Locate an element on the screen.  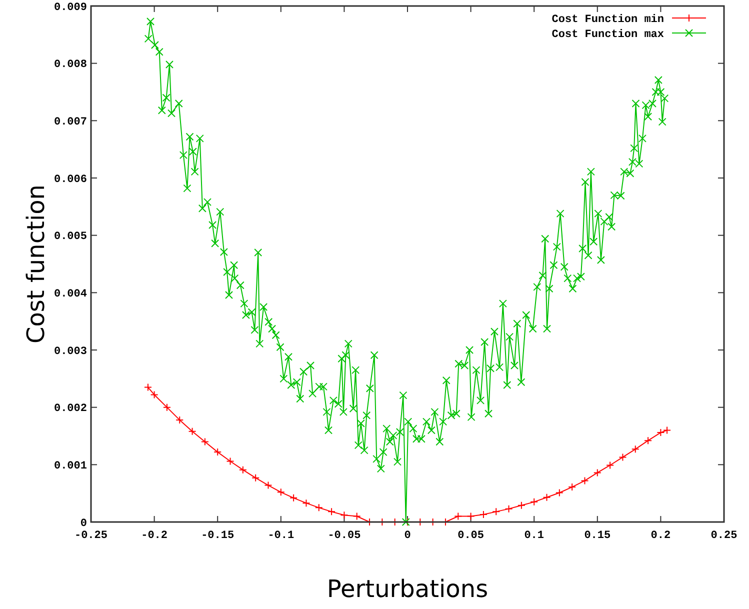
x-axis-title: Perturbations is located at coordinates (407, 589).